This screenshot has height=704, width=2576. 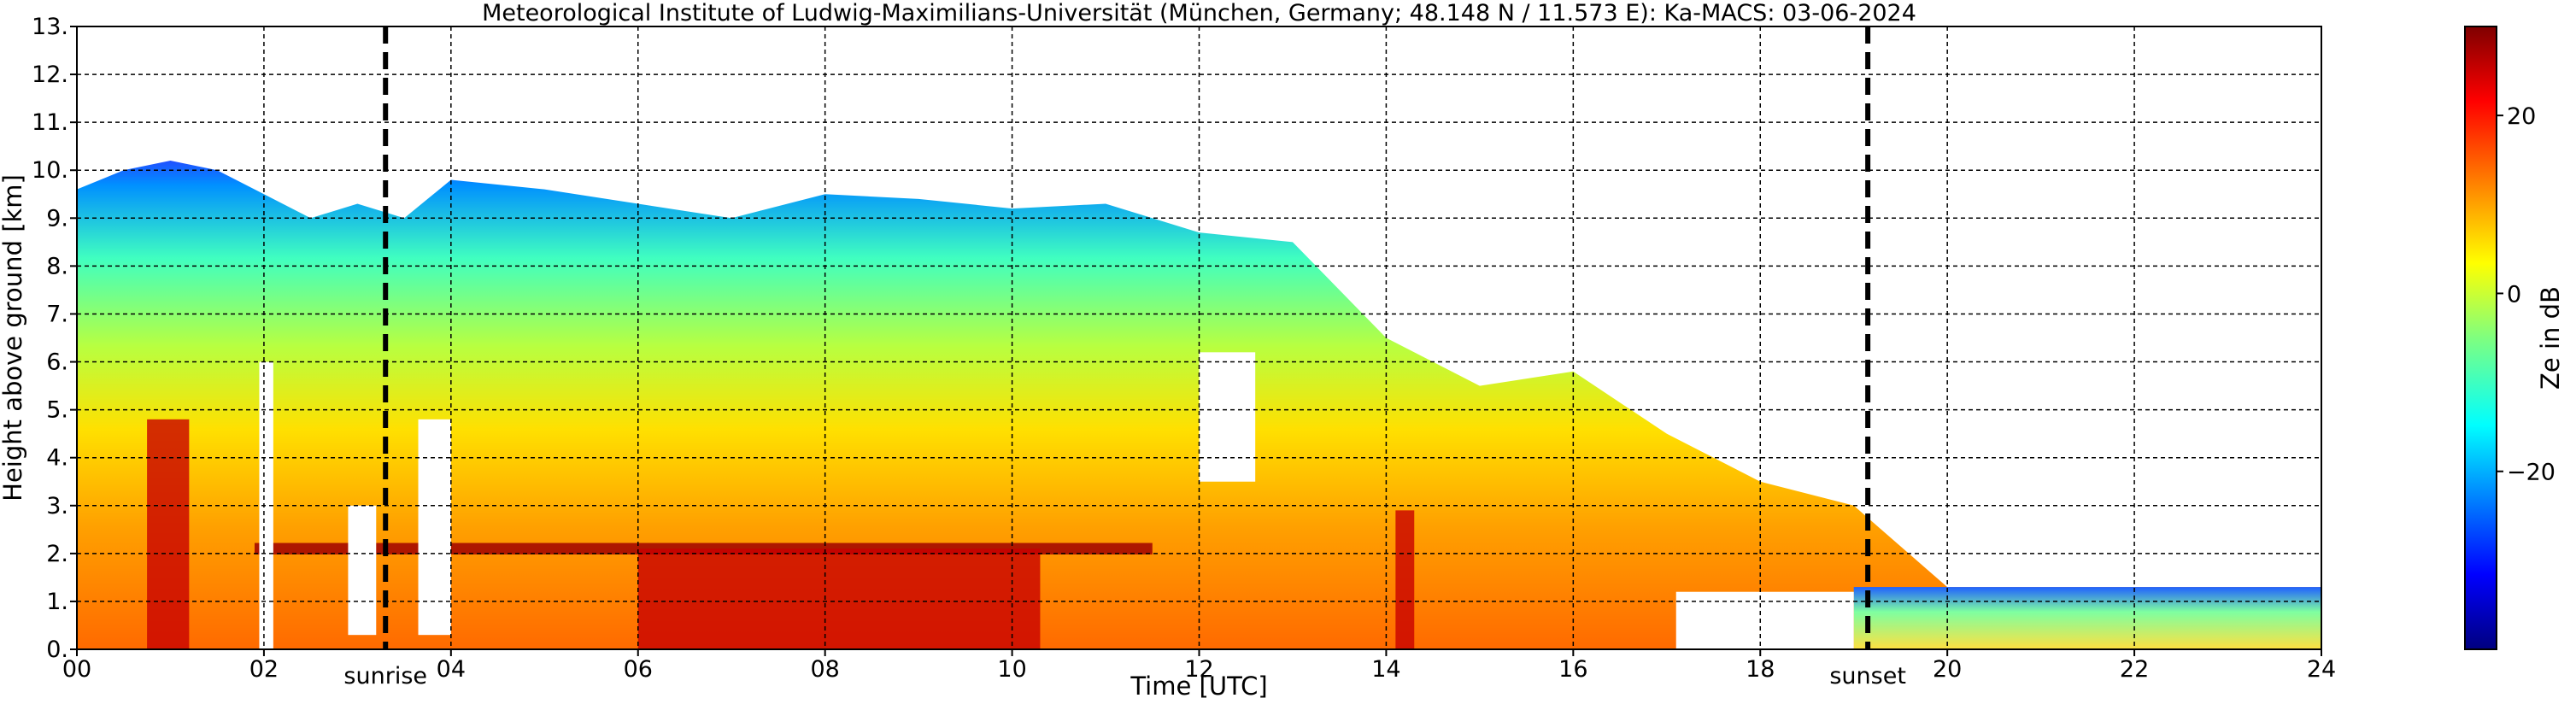 I want to click on x-tick-label: 18, so click(x=1760, y=669).